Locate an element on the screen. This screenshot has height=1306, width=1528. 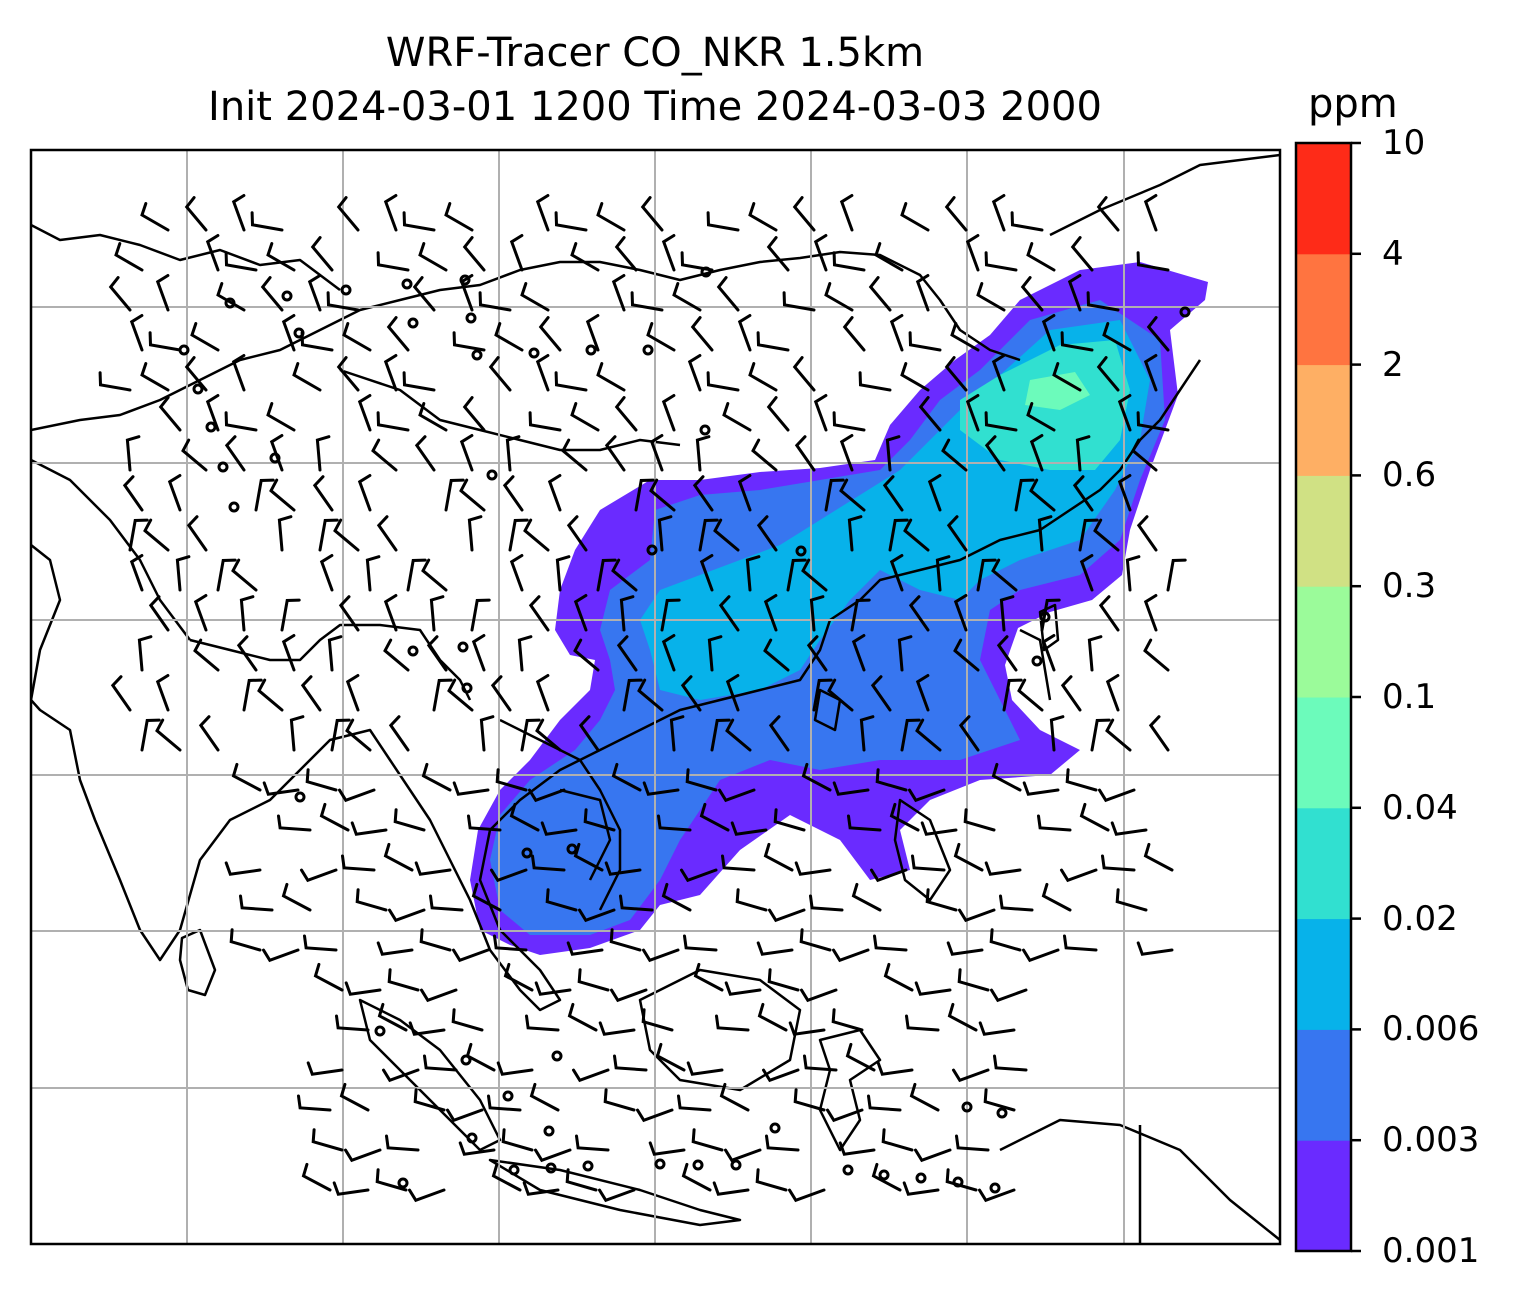
coastline-java is located at coordinates (615, 1192).